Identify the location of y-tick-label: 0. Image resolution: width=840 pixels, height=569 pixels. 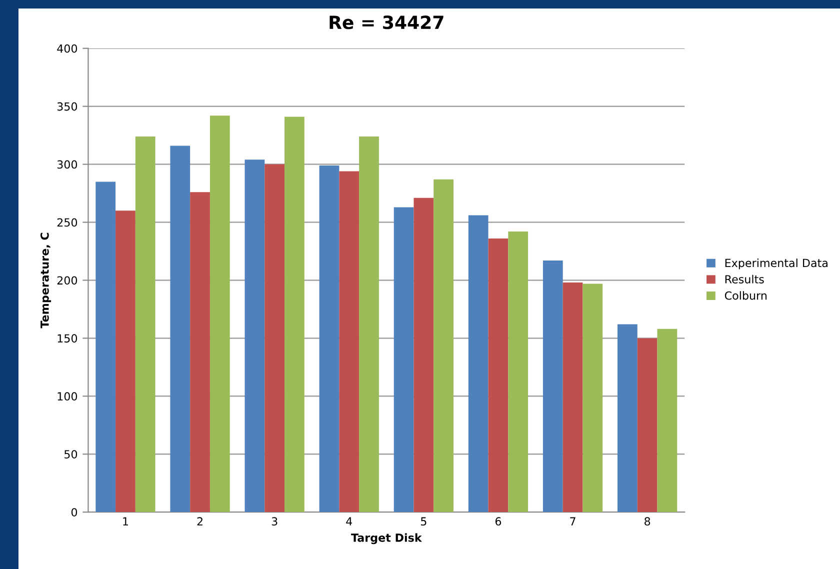
(74, 512).